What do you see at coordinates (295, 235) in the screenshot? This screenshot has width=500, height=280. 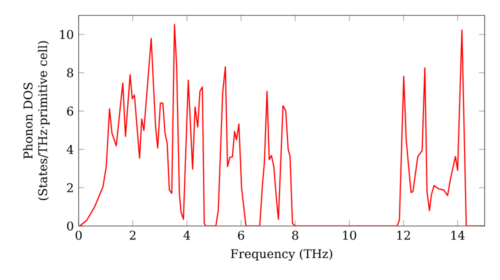 I see `x-tick-label: 8` at bounding box center [295, 235].